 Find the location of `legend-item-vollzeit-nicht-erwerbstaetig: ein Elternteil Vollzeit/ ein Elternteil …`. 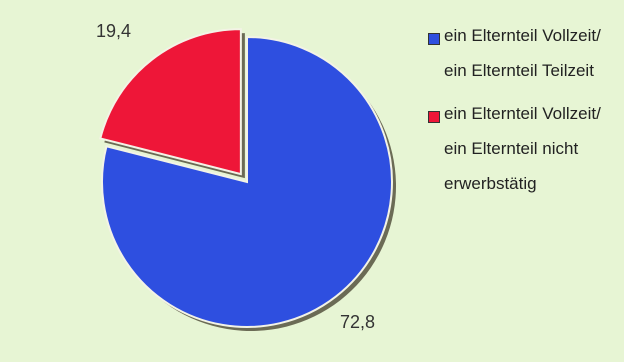

legend-item-vollzeit-nicht-erwerbstaetig: ein Elternteil Vollzeit/ ein Elternteil … is located at coordinates (523, 152).